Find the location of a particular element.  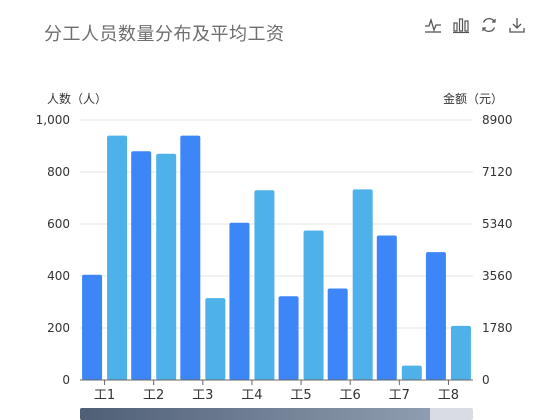

chart-title: 分工人员数量分布及平均工资 is located at coordinates (164, 34).